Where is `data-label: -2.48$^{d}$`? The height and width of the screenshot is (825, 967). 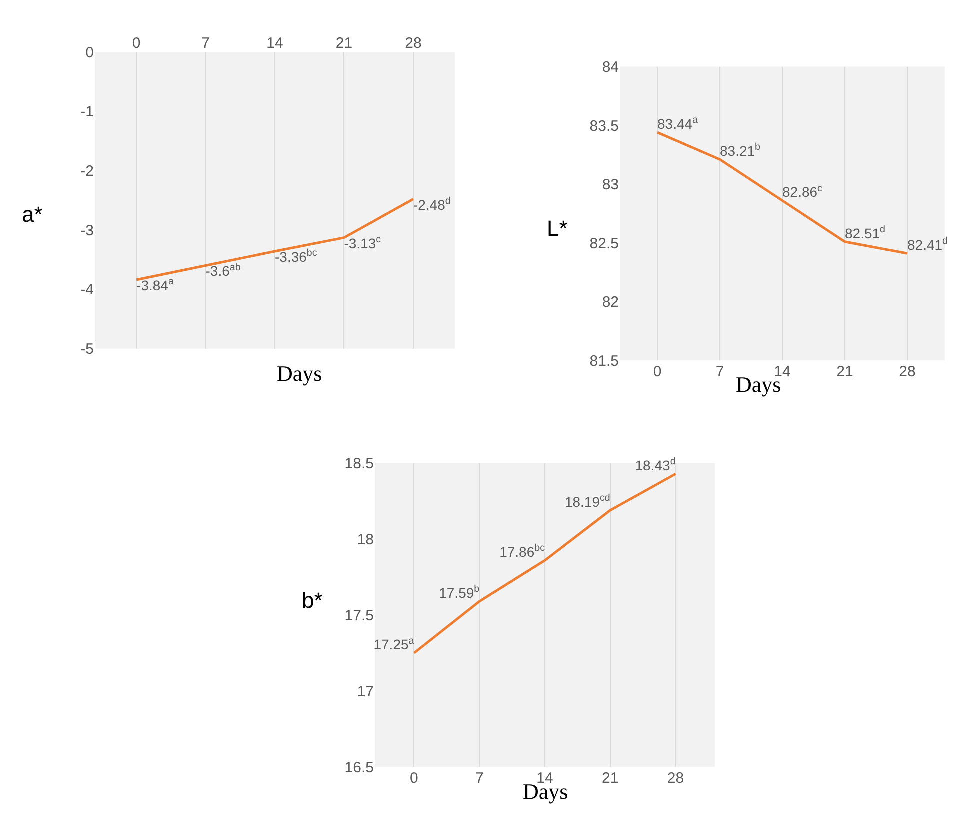
data-label: -2.48$^{d}$ is located at coordinates (432, 204).